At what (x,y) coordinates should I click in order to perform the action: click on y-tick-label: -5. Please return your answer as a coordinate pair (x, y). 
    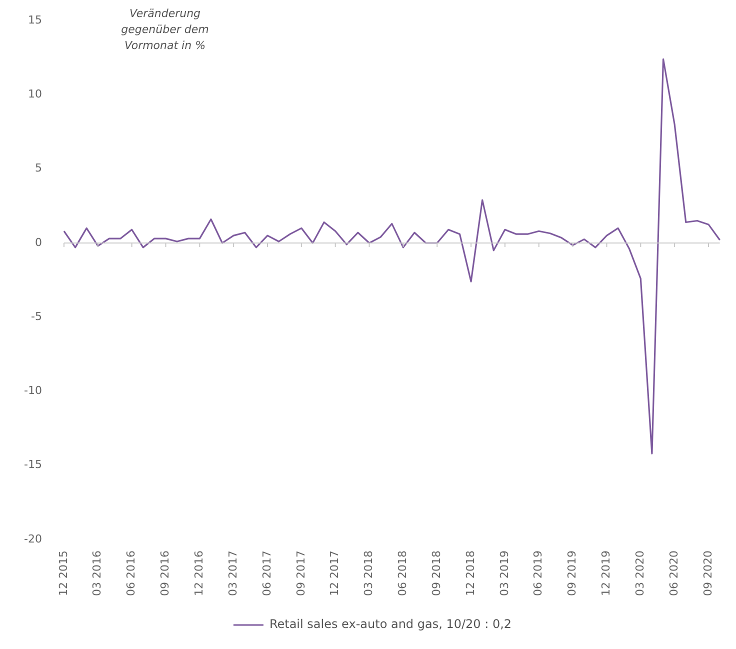
    Looking at the image, I should click on (36, 316).